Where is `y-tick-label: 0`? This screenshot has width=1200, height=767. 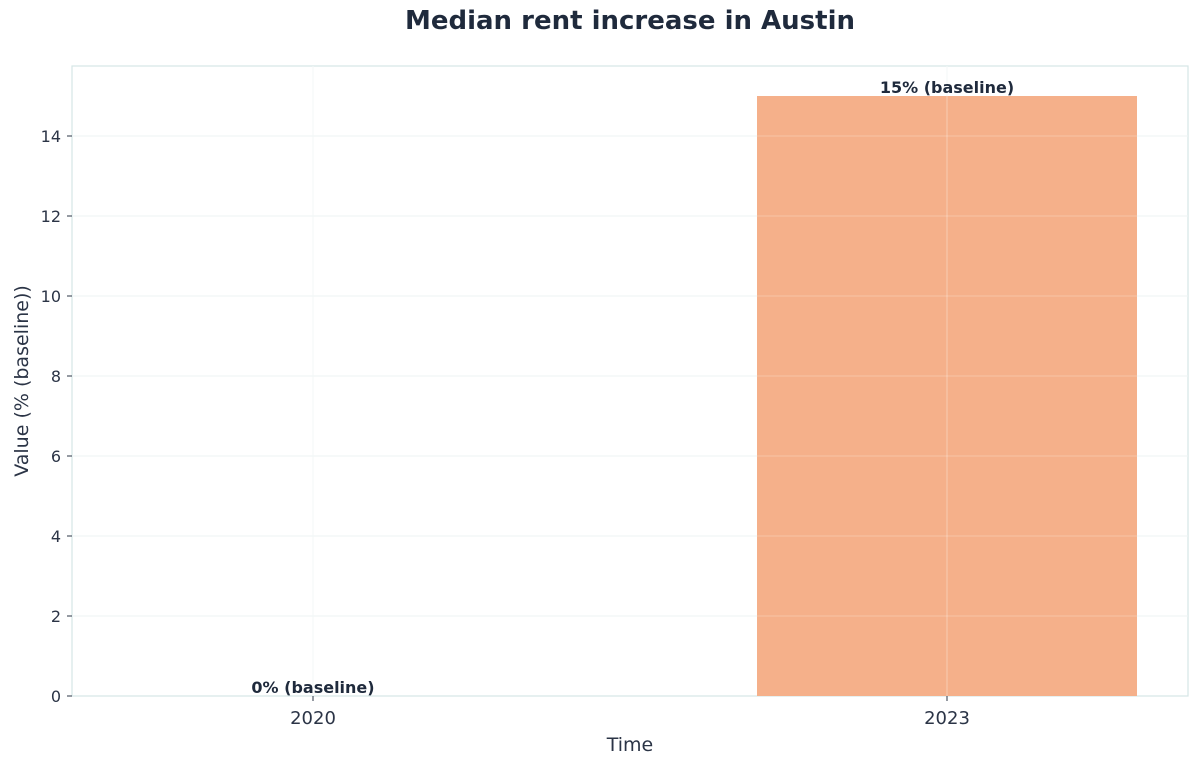
y-tick-label: 0 is located at coordinates (56, 696).